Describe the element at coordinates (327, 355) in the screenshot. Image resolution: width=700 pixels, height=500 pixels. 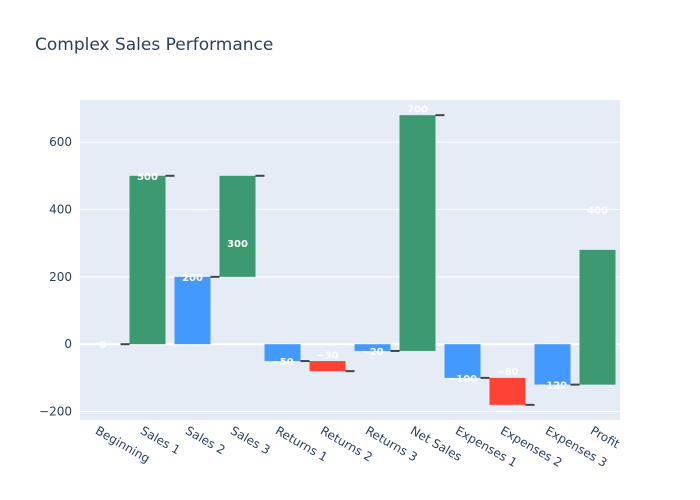
I see `data-label: −30` at that location.